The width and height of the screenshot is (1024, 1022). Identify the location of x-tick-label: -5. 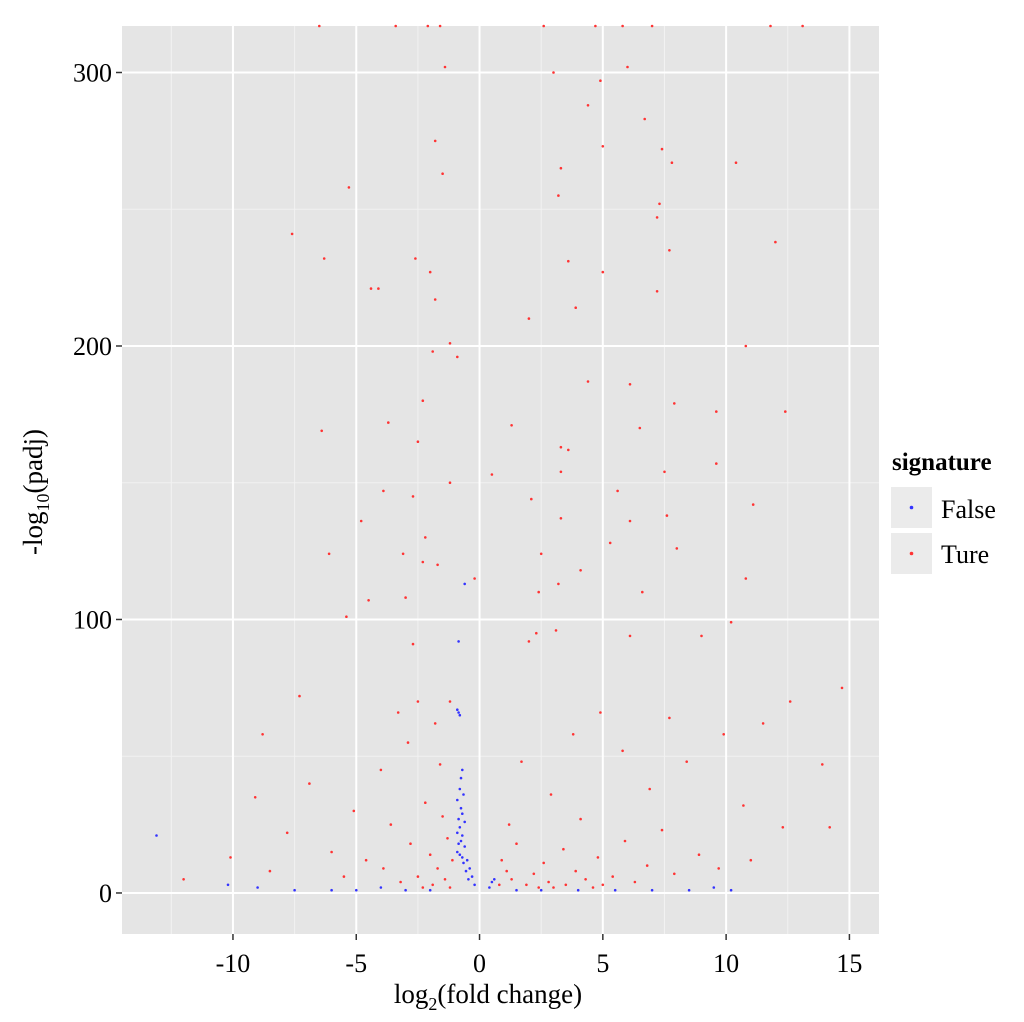
(356, 963).